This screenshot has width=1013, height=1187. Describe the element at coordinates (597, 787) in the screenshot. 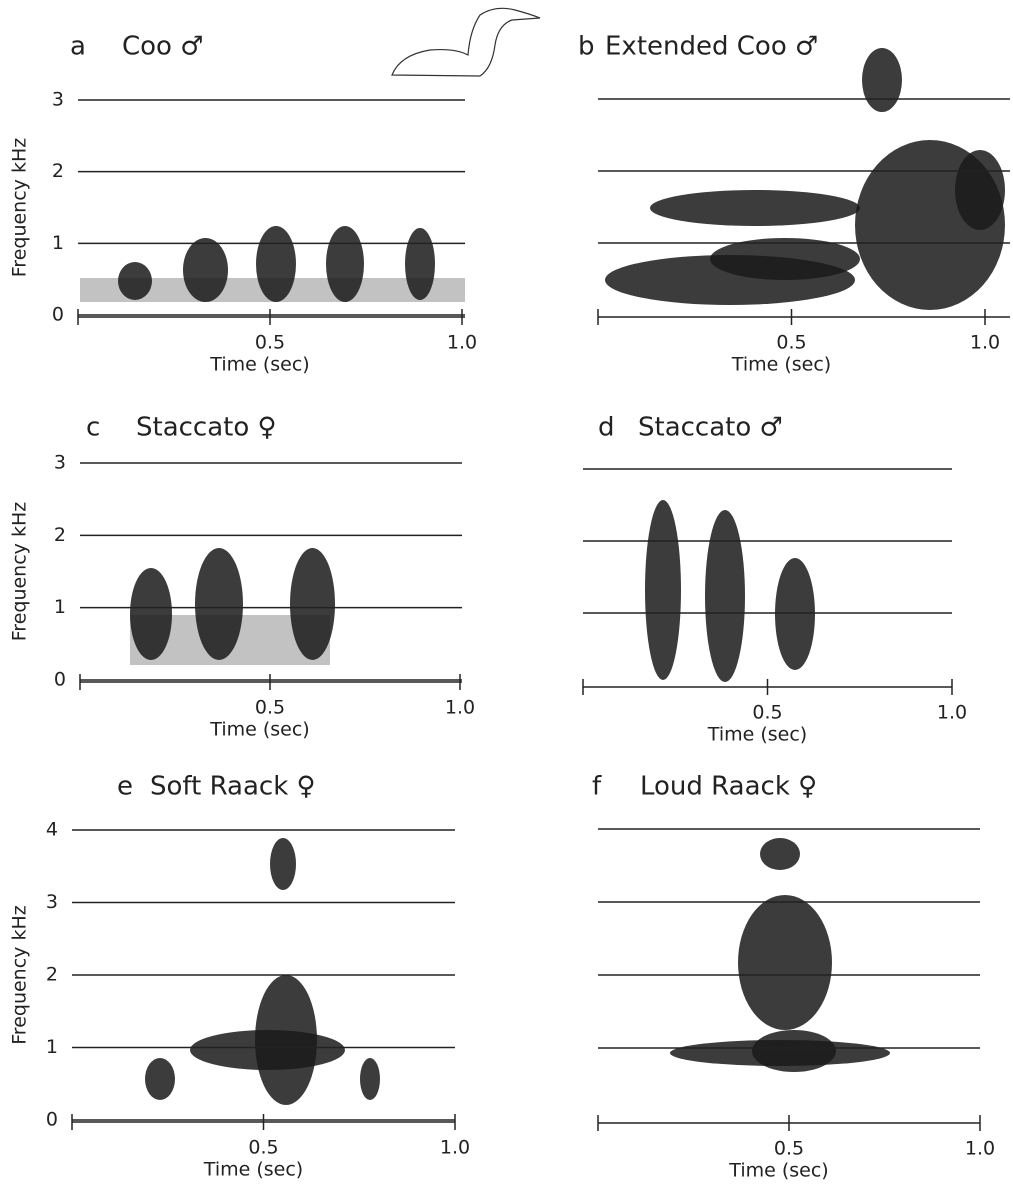

I see `panel-label: f` at that location.